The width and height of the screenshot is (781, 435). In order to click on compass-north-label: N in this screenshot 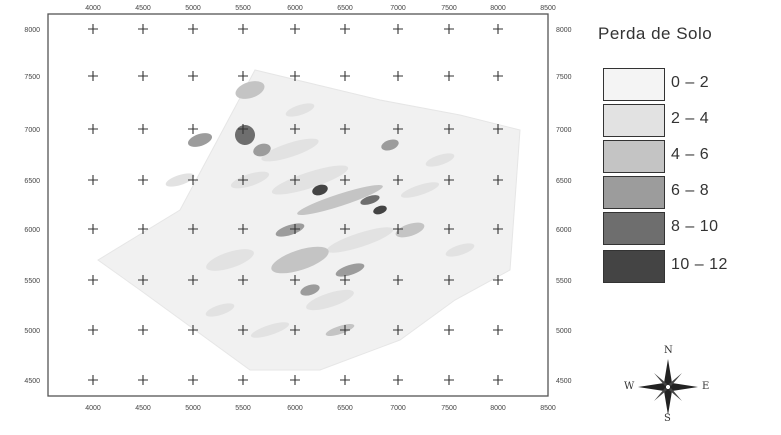, I will do `click(668, 350)`.